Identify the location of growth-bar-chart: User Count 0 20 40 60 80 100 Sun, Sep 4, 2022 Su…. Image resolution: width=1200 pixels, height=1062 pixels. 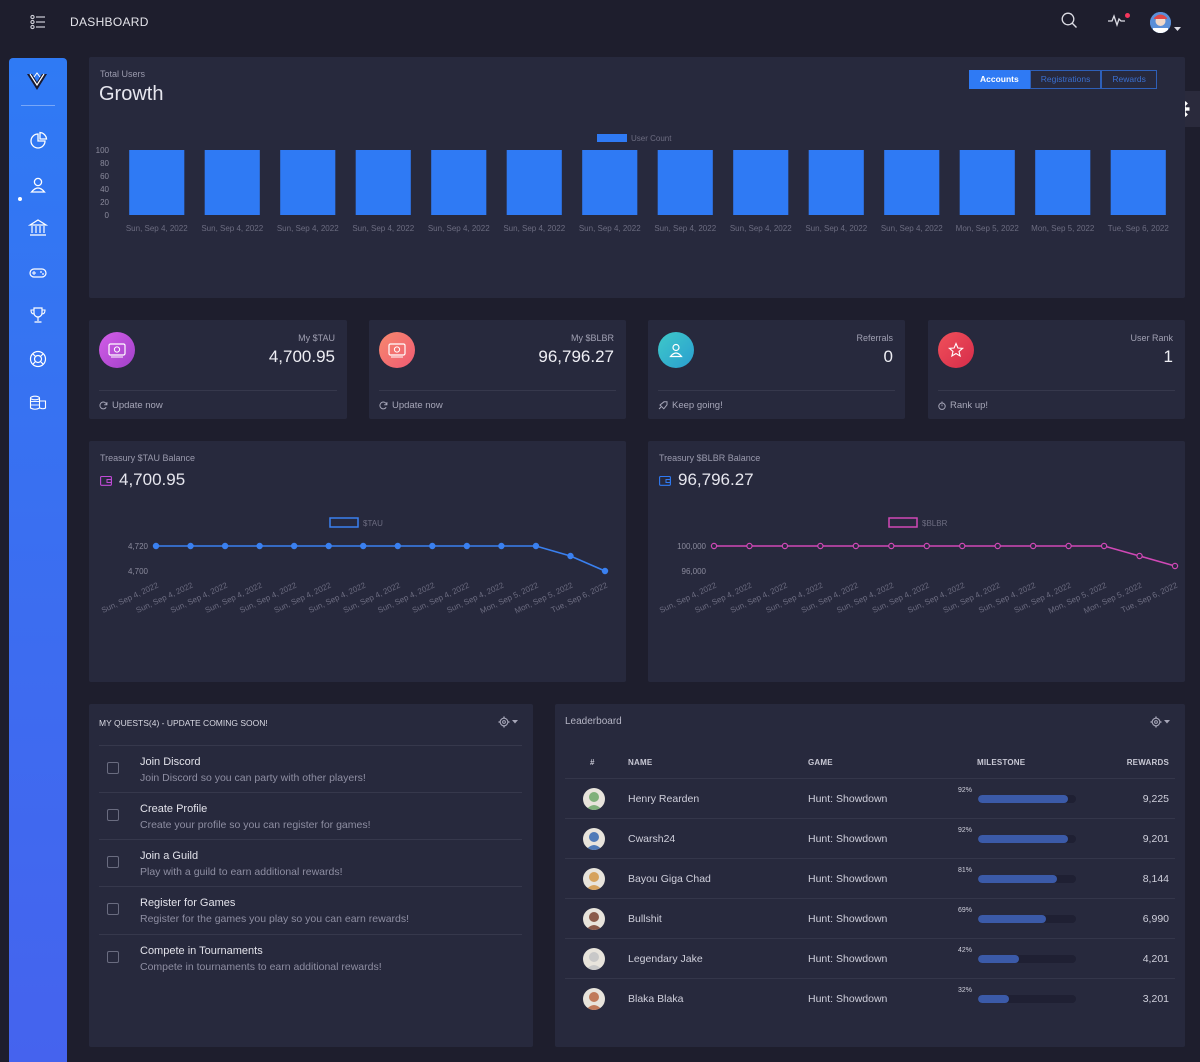
(632, 183).